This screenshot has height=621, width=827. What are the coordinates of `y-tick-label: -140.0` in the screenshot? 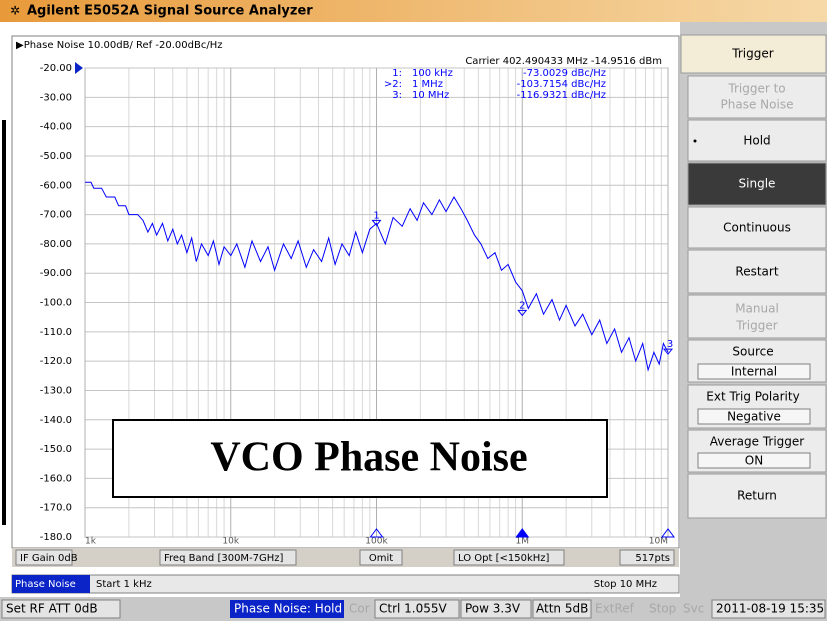 It's located at (56, 420).